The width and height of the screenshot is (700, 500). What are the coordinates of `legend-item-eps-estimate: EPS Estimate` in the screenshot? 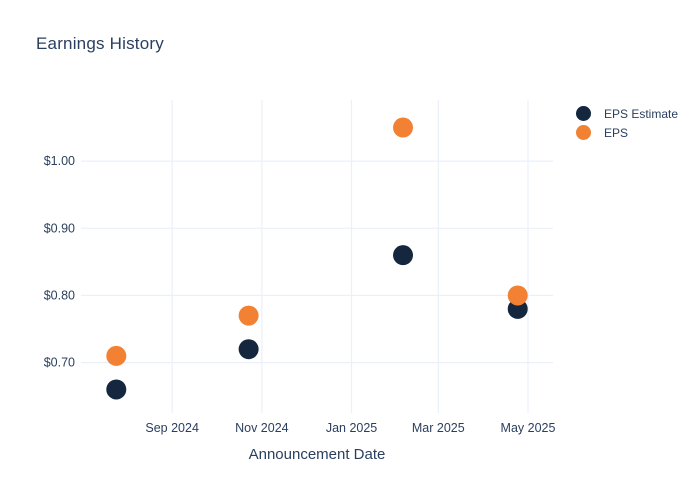 It's located at (627, 113).